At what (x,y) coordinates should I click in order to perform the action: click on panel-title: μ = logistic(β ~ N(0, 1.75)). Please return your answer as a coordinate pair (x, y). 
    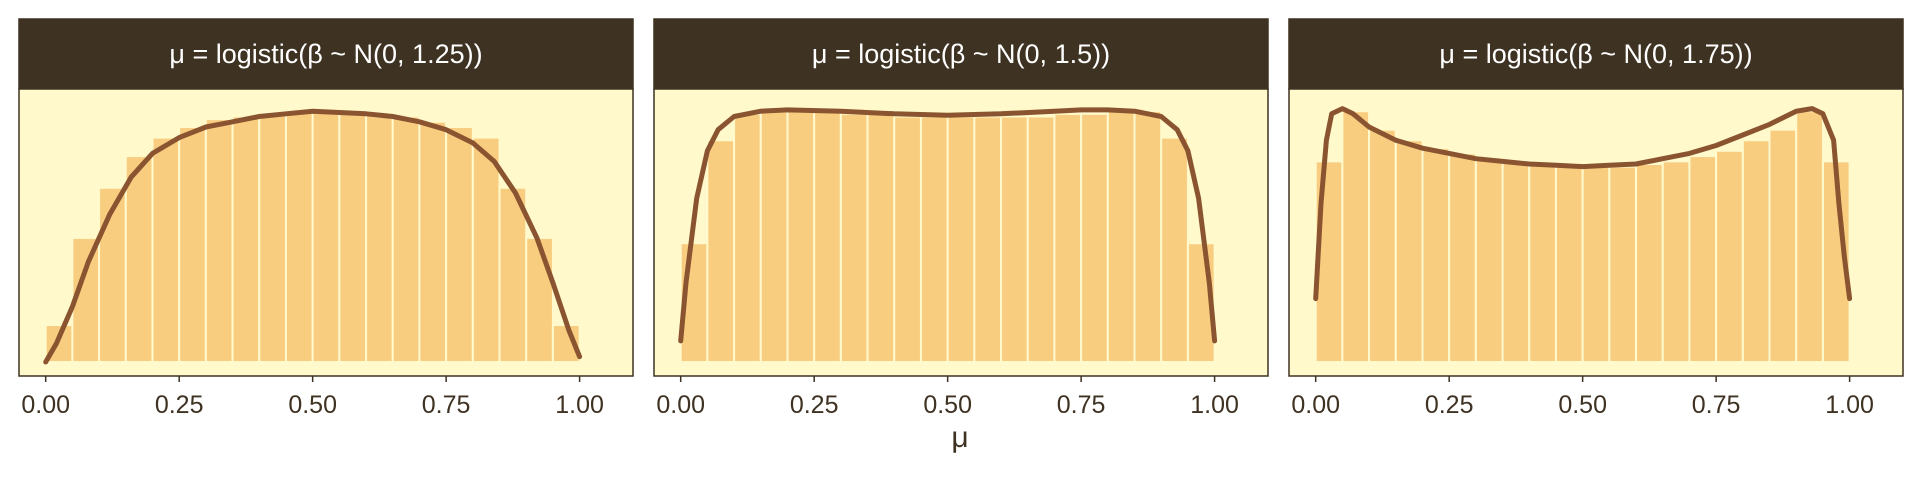
    Looking at the image, I should click on (1595, 54).